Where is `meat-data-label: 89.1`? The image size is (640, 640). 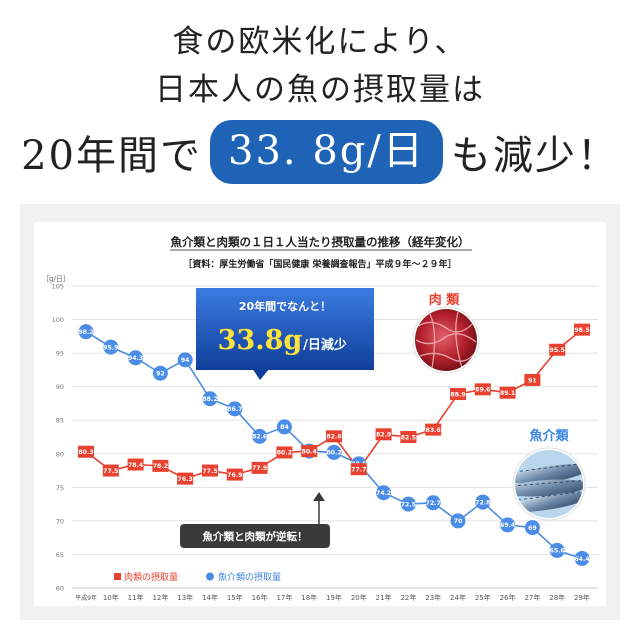
meat-data-label: 89.1 is located at coordinates (507, 393).